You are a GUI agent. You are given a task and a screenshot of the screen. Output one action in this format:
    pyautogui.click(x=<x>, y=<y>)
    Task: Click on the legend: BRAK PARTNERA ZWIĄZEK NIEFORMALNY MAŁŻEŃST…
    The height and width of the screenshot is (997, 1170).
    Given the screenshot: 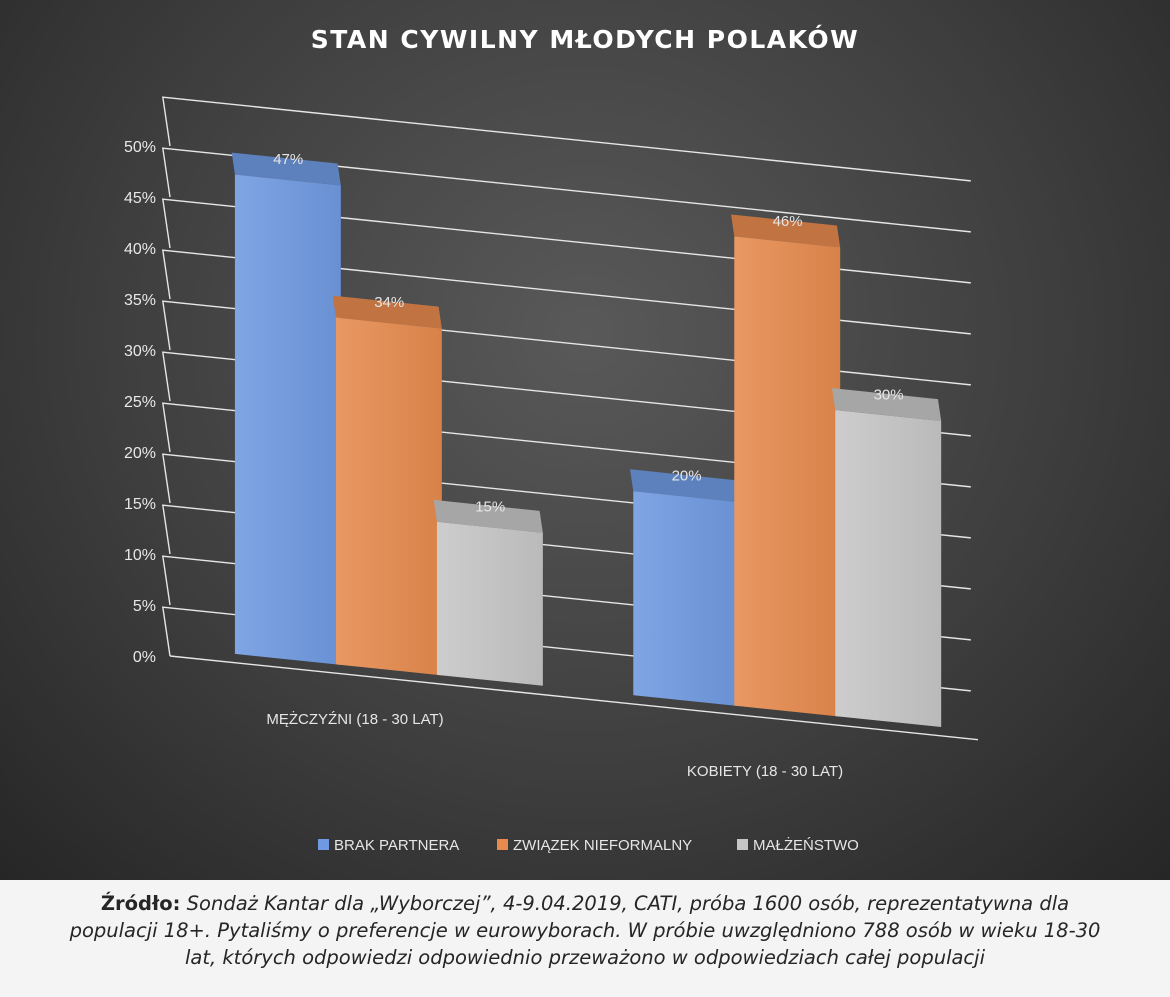 What is the action you would take?
    pyautogui.click(x=588, y=845)
    